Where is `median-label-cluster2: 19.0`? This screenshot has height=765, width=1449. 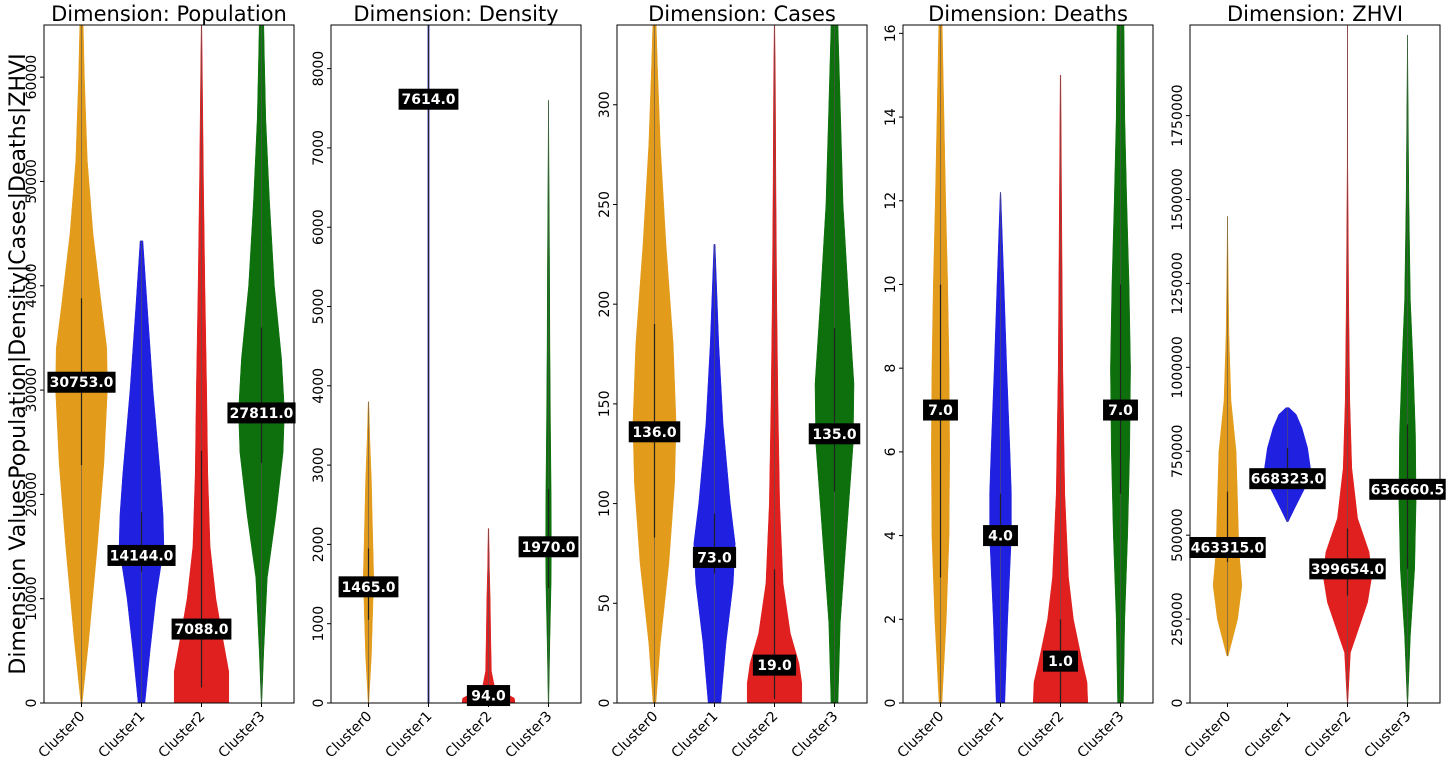 median-label-cluster2: 19.0 is located at coordinates (774, 665).